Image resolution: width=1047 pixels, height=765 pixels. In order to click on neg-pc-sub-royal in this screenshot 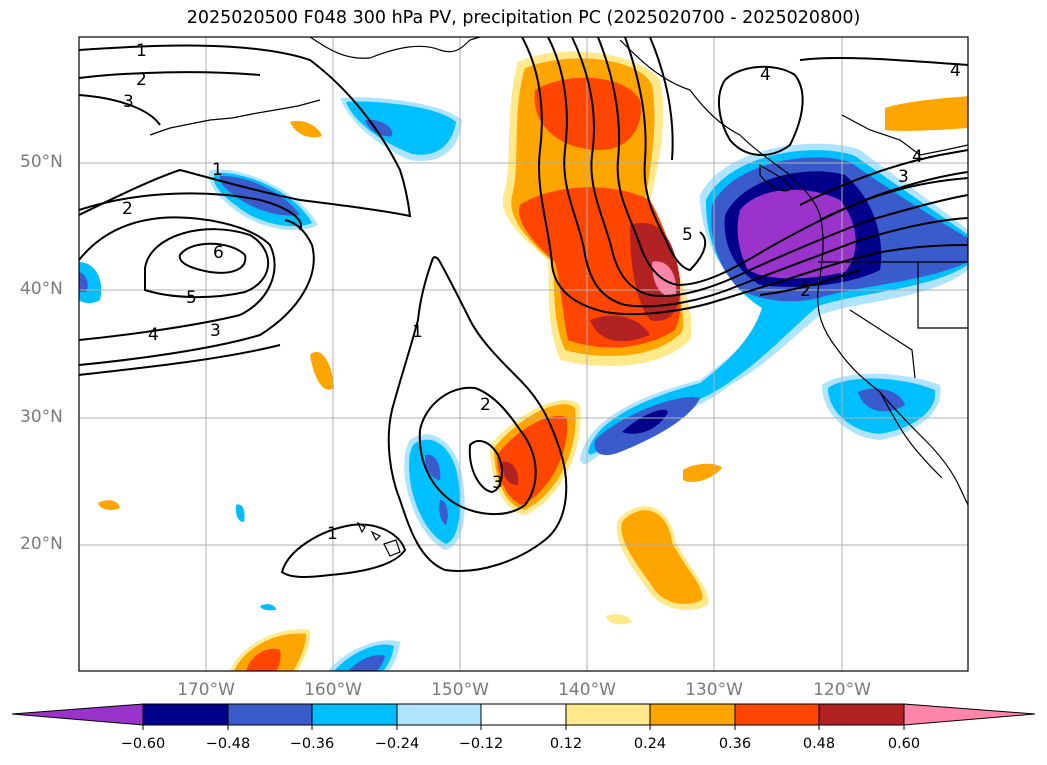, I will do `click(433, 467)`.